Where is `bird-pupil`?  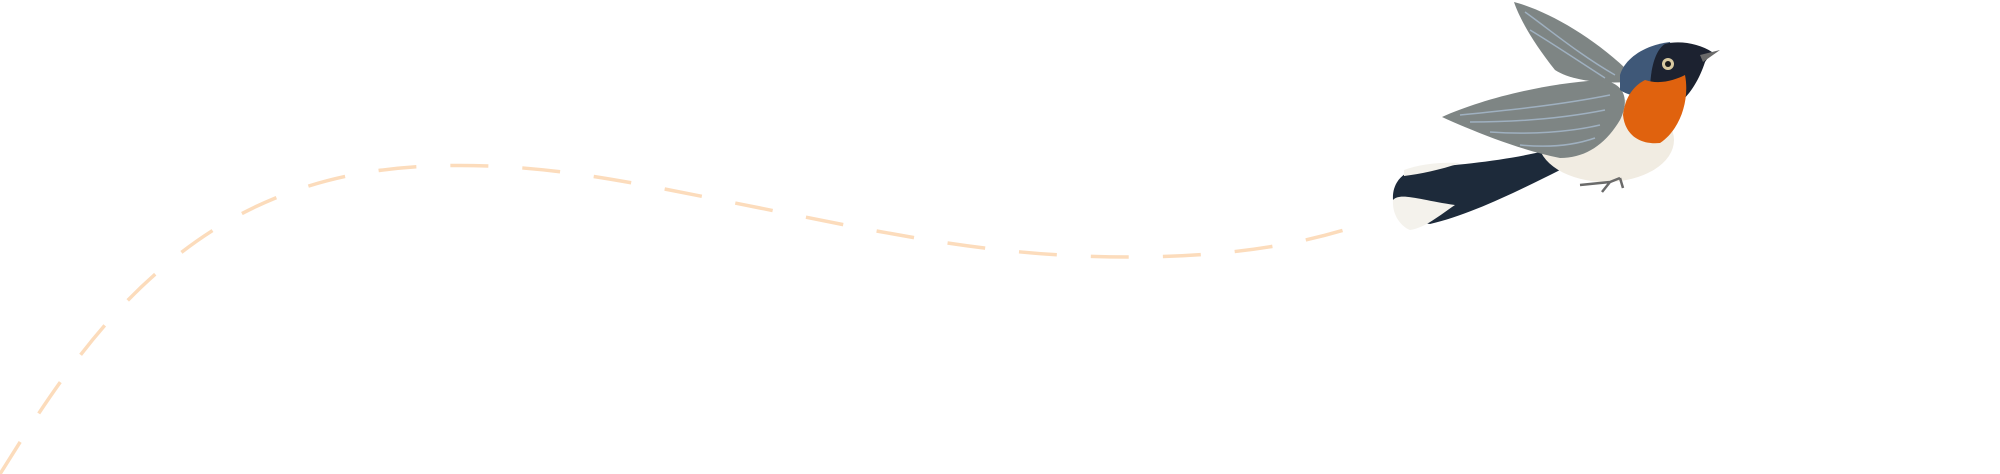 bird-pupil is located at coordinates (1668, 64).